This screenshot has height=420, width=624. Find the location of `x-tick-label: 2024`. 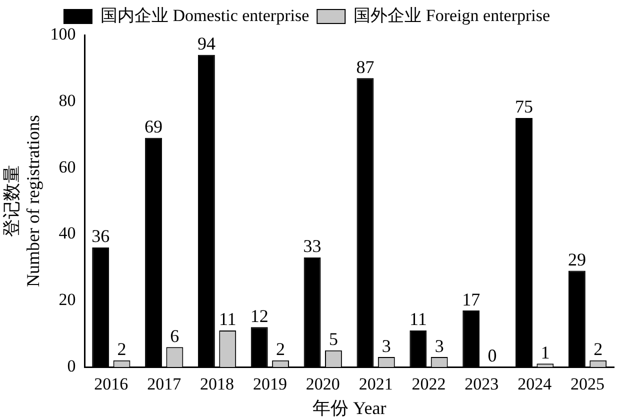

x-tick-label: 2024 is located at coordinates (535, 384).